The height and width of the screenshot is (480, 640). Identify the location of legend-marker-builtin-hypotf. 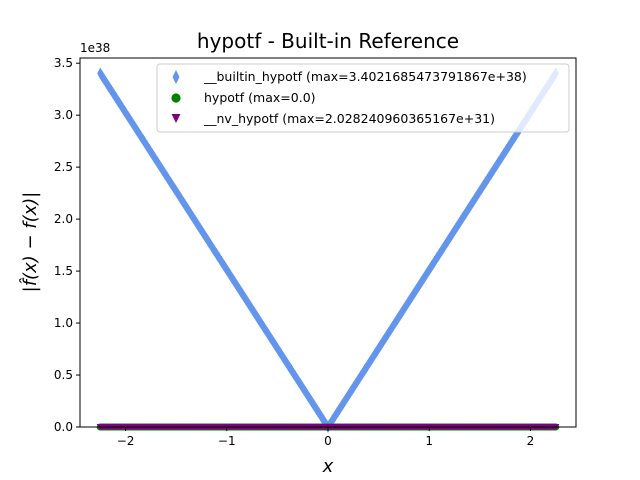
(176, 77).